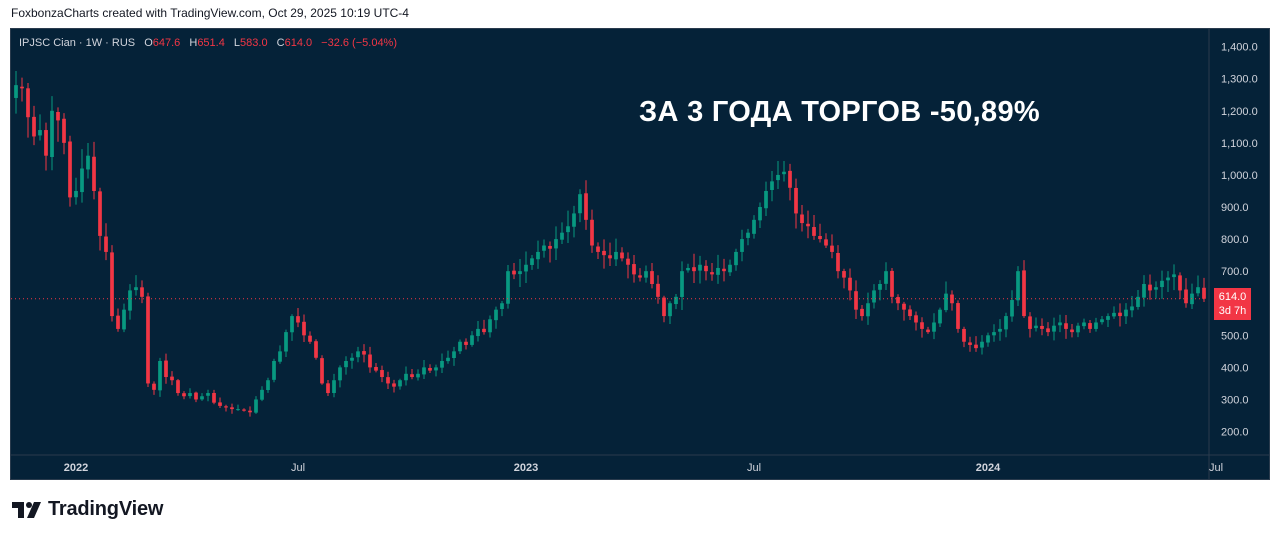 The width and height of the screenshot is (1281, 541). What do you see at coordinates (1232, 297) in the screenshot?
I see `last-price-value: 614.0` at bounding box center [1232, 297].